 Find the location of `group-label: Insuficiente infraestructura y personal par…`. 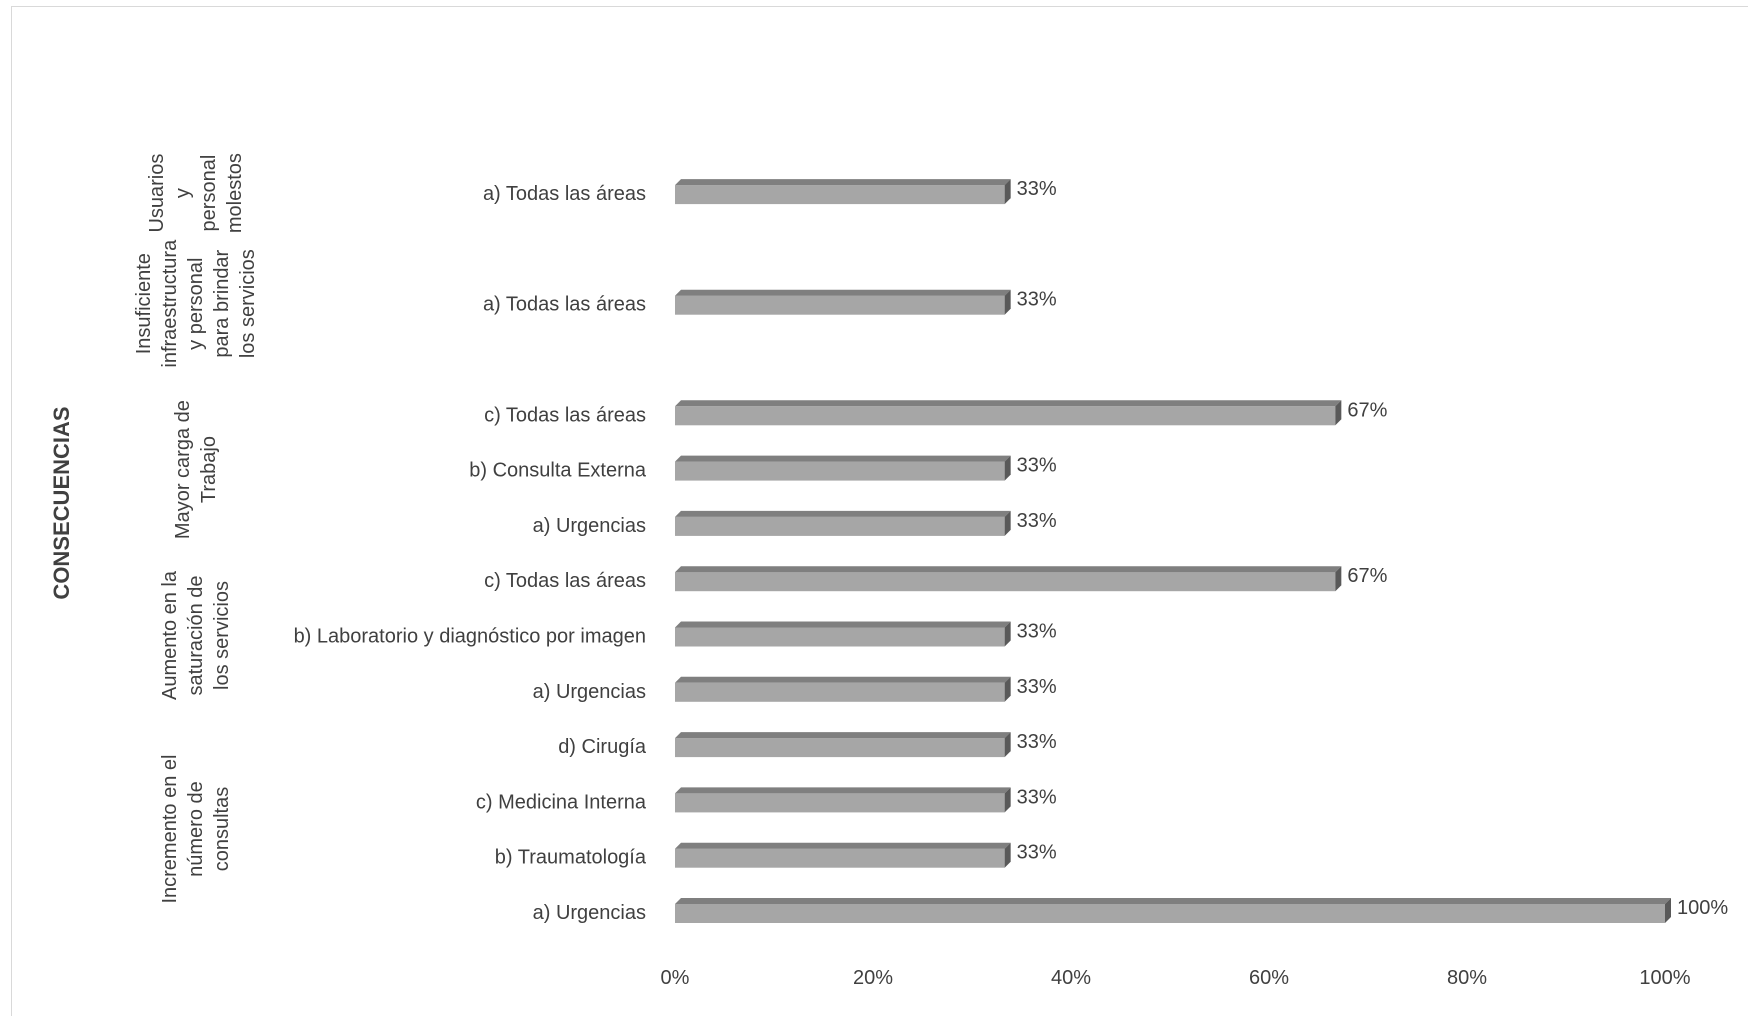

group-label: Insuficiente infraestructura y personal par… is located at coordinates (196, 303).